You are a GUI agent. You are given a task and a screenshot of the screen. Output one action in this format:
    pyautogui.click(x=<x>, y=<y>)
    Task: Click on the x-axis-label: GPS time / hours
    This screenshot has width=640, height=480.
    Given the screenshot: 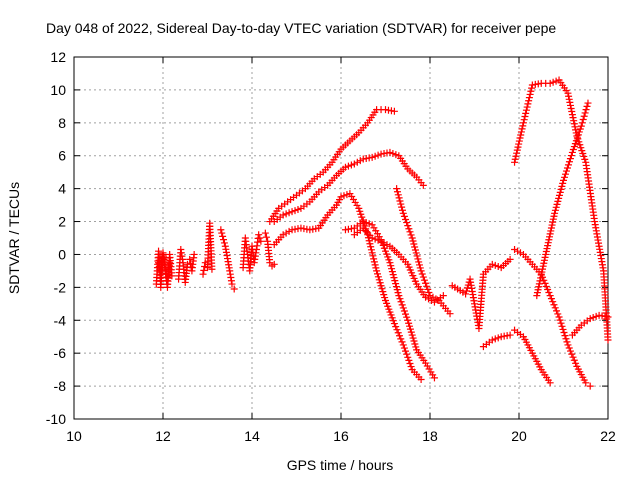 What is the action you would take?
    pyautogui.click(x=340, y=465)
    